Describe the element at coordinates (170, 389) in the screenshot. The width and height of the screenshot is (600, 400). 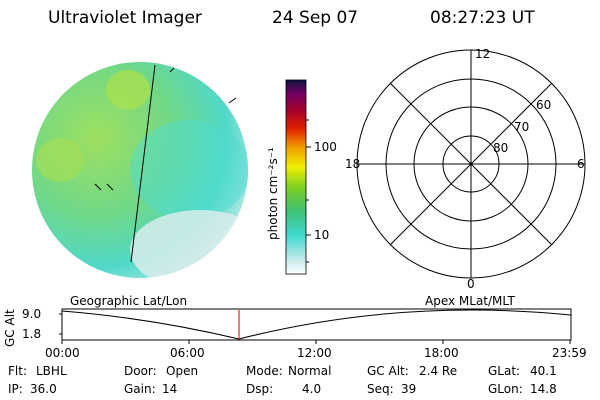
I see `status-gain-value: 14` at that location.